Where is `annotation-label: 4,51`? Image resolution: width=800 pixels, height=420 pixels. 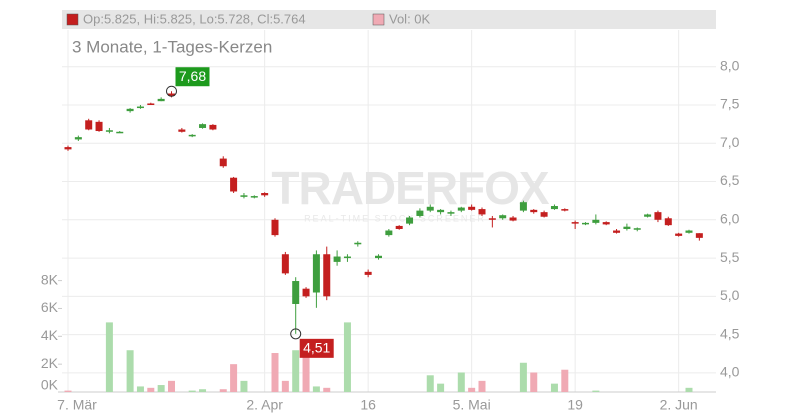
annotation-label: 4,51 is located at coordinates (316, 348).